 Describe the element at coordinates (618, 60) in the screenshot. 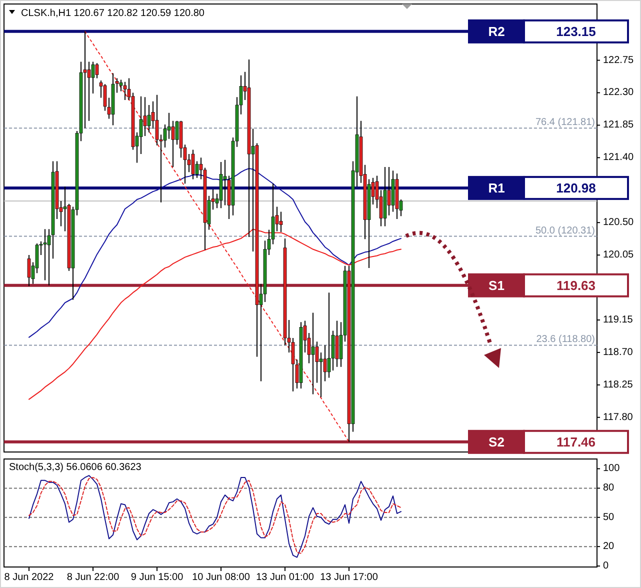

I see `y-tick-label: 122.75` at that location.